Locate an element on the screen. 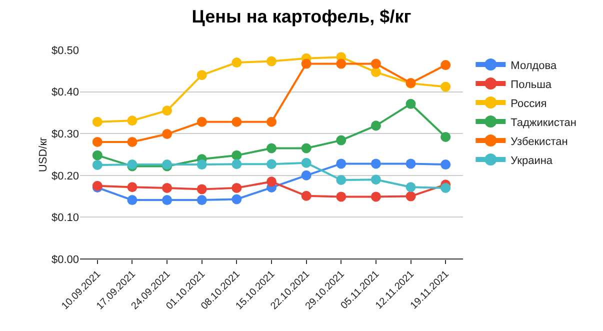 The image size is (603, 331). y-tick-label: $0.50 is located at coordinates (65, 50).